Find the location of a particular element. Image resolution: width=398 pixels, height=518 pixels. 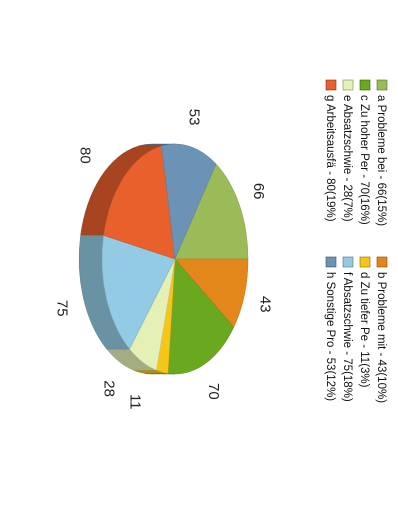

pie-slice-b is located at coordinates (211, 293).